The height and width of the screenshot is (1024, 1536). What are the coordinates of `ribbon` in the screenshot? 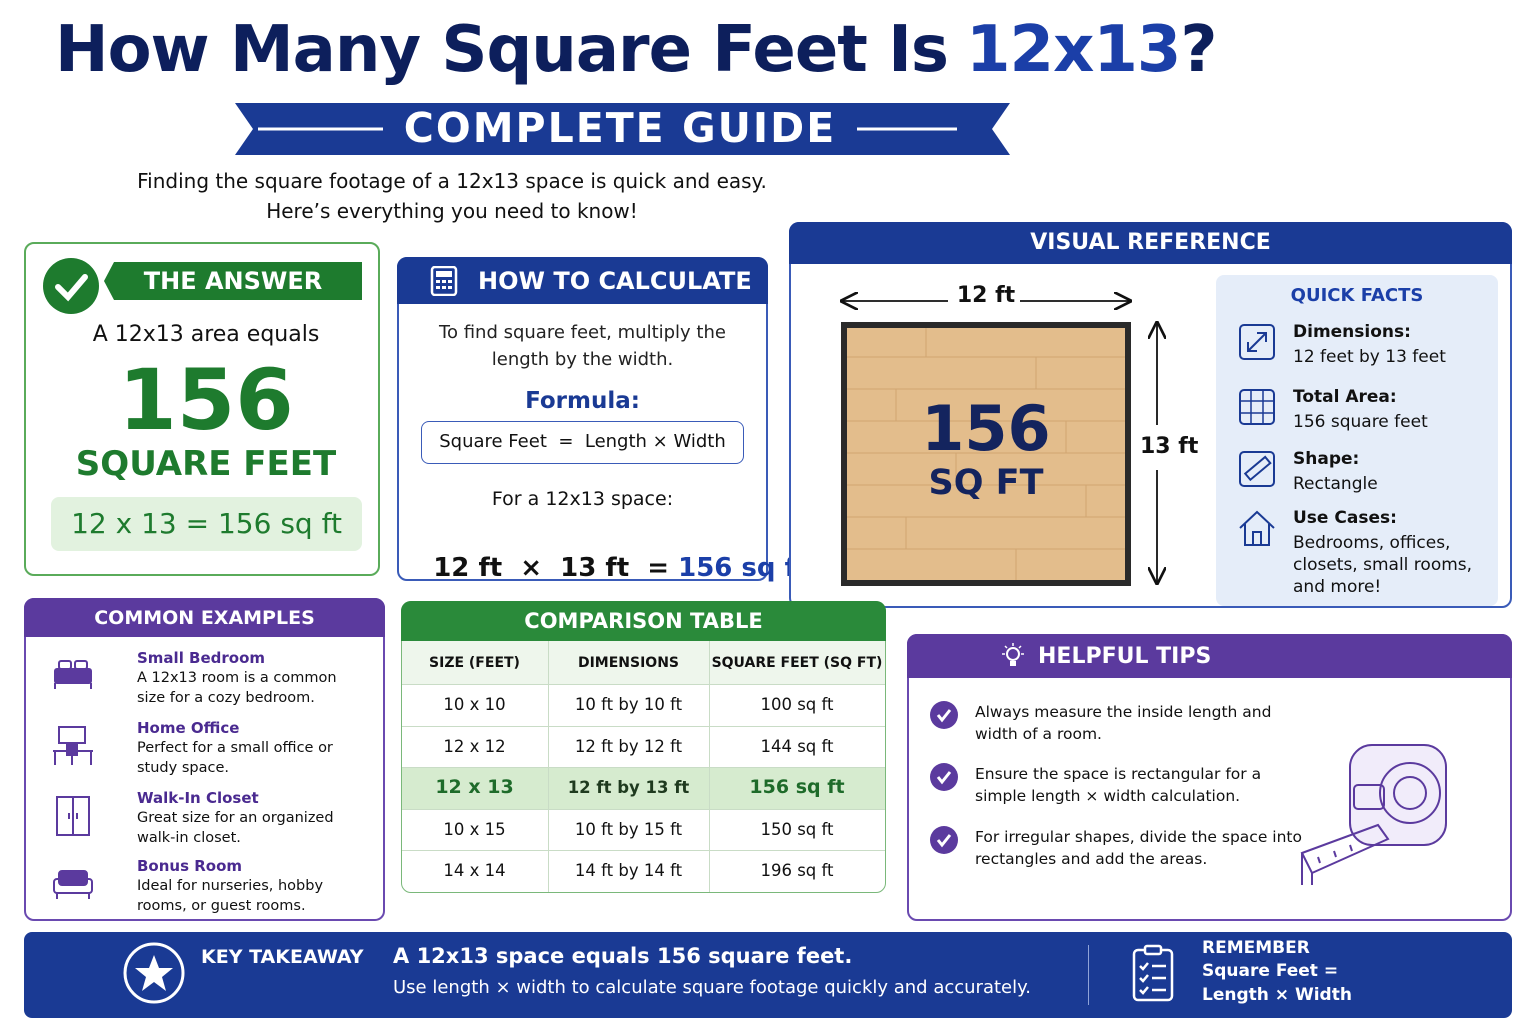 It's located at (622, 129).